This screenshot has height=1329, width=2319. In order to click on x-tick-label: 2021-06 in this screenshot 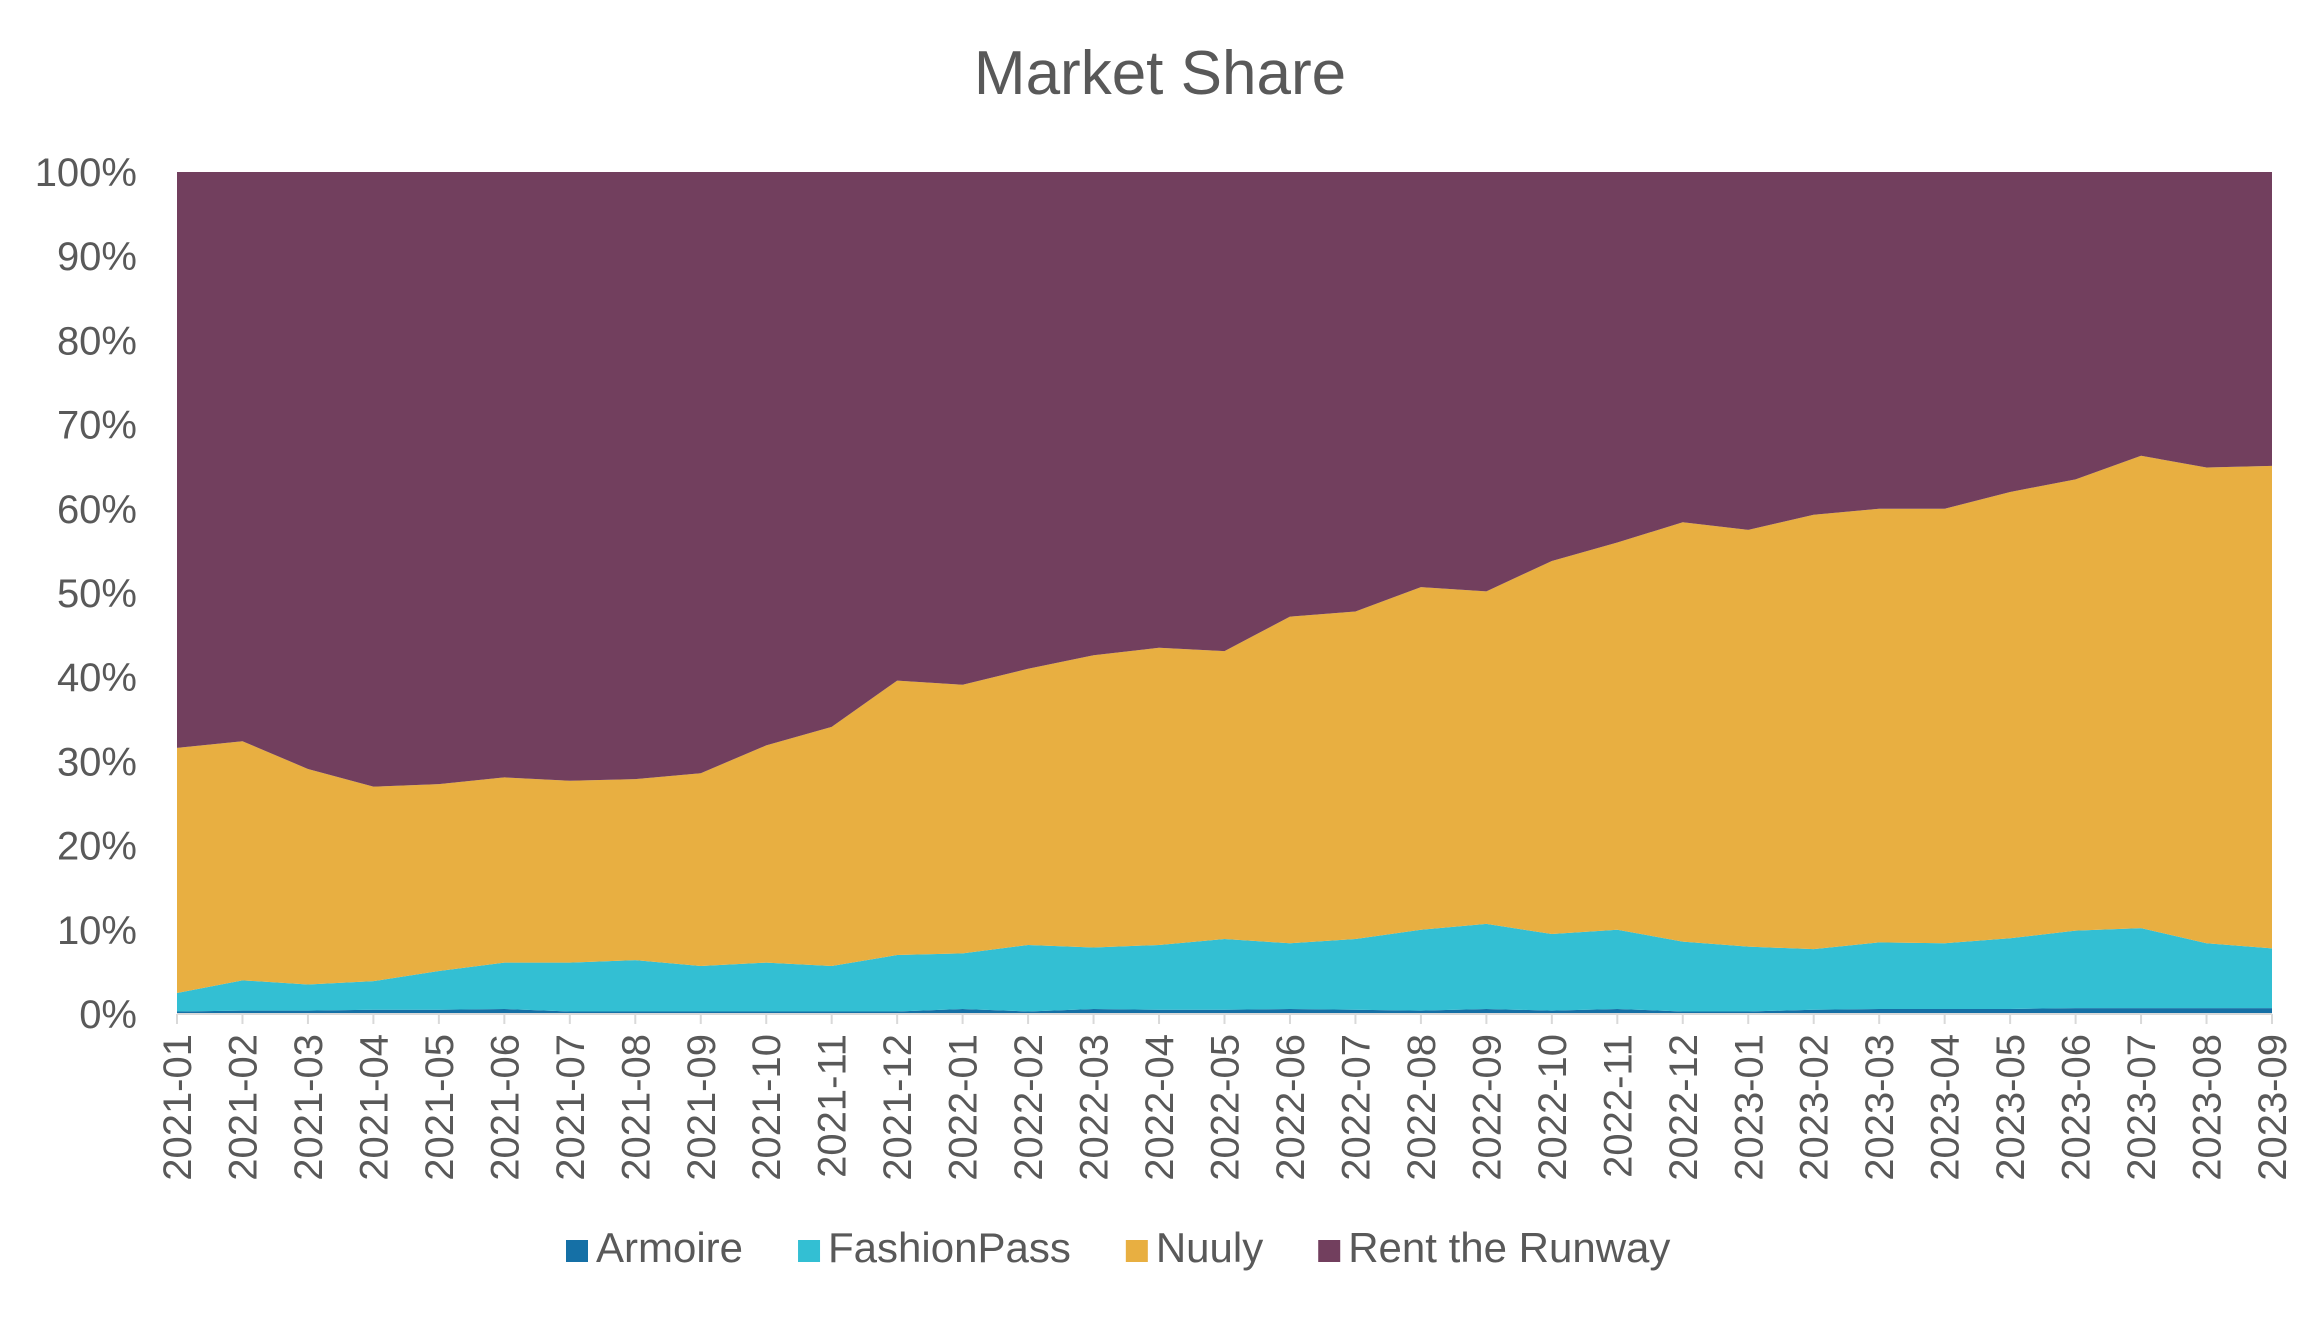, I will do `click(505, 1107)`.